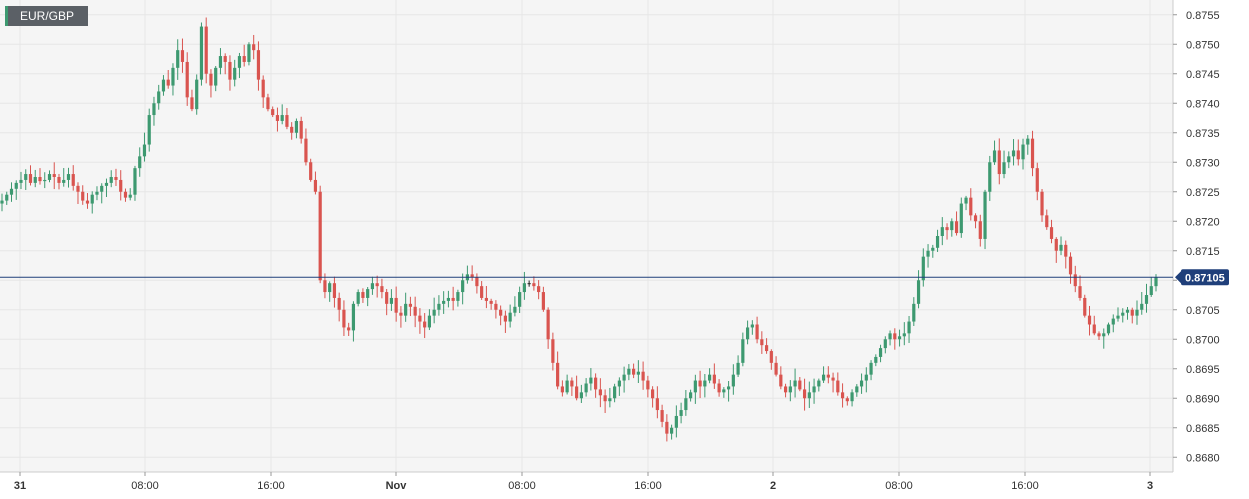 Image resolution: width=1249 pixels, height=499 pixels. What do you see at coordinates (47, 16) in the screenshot?
I see `symbol-badge: EUR/GBP` at bounding box center [47, 16].